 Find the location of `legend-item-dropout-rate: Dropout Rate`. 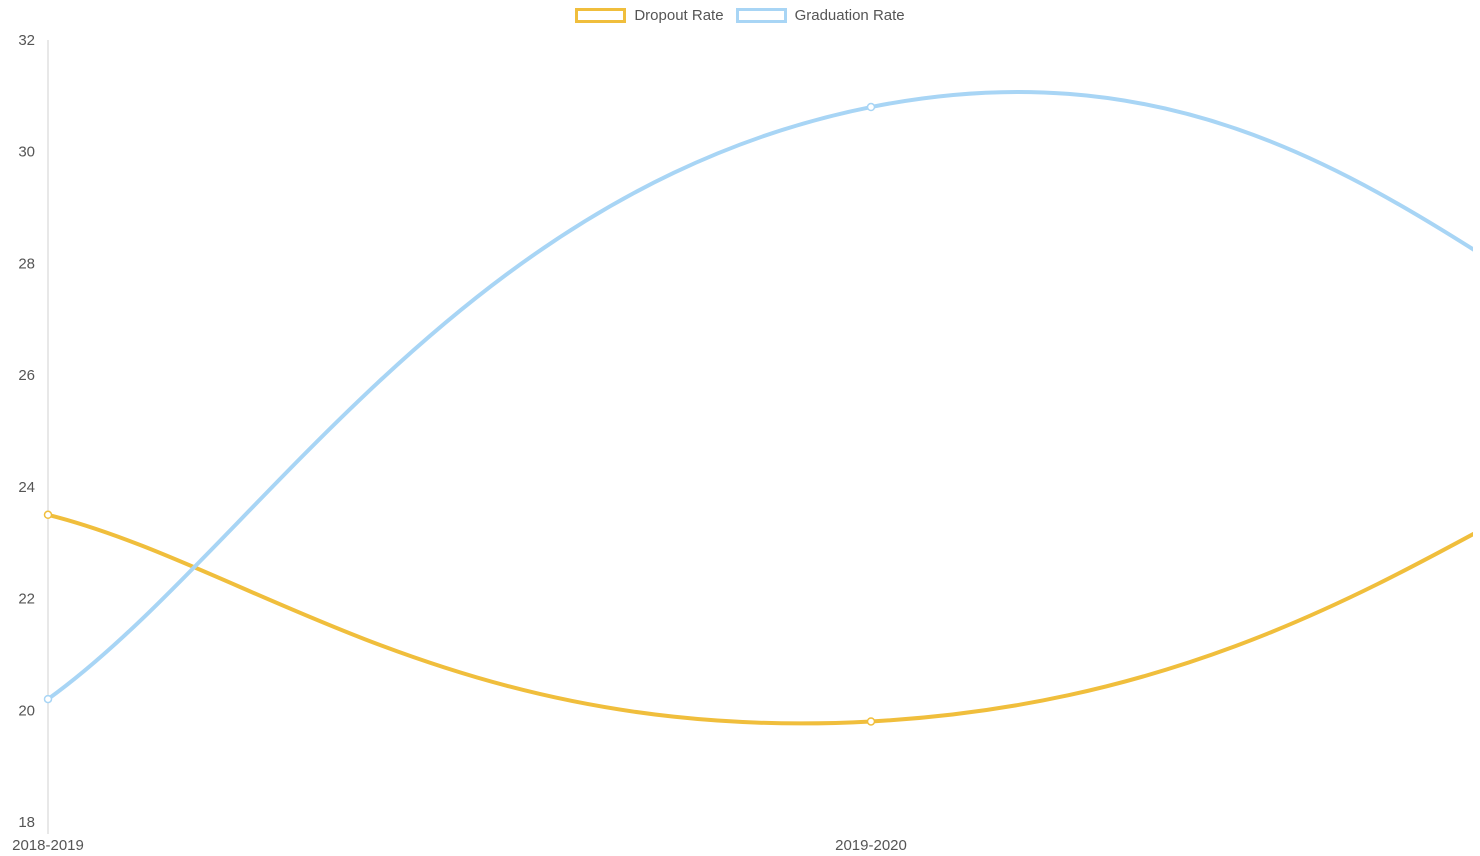

legend-item-dropout-rate: Dropout Rate is located at coordinates (649, 15).